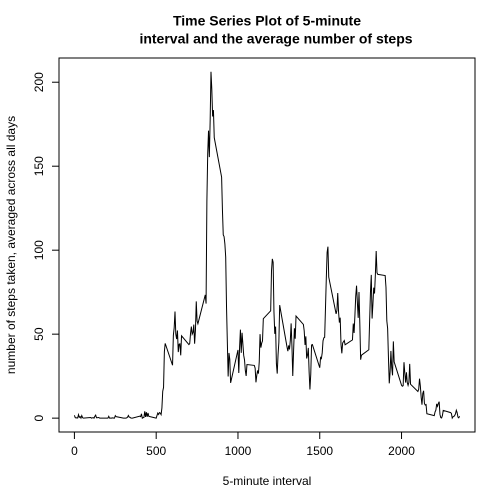 The width and height of the screenshot is (504, 504). Describe the element at coordinates (275, 39) in the screenshot. I see `chart-title: interval and the average number of steps` at that location.